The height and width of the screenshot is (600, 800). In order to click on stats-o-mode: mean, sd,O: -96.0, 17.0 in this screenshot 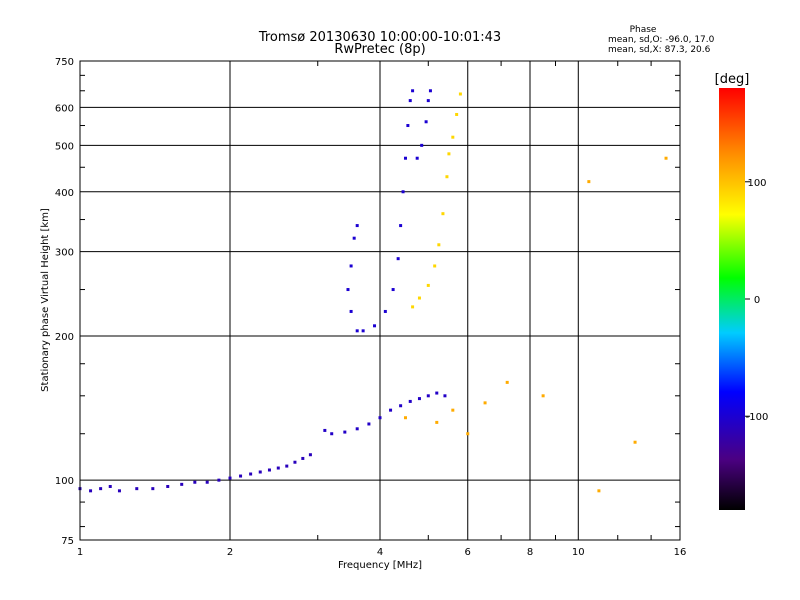, I will do `click(661, 40)`.